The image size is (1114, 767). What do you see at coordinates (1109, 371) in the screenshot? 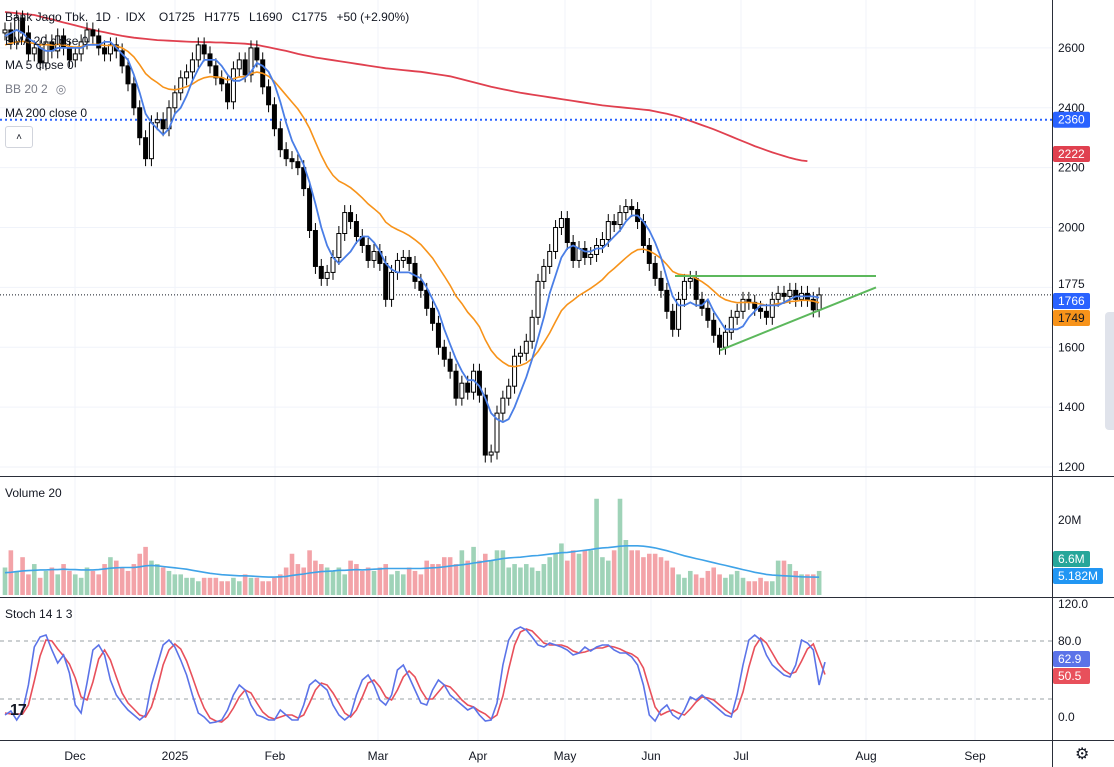
I see `right-panel-handle` at bounding box center [1109, 371].